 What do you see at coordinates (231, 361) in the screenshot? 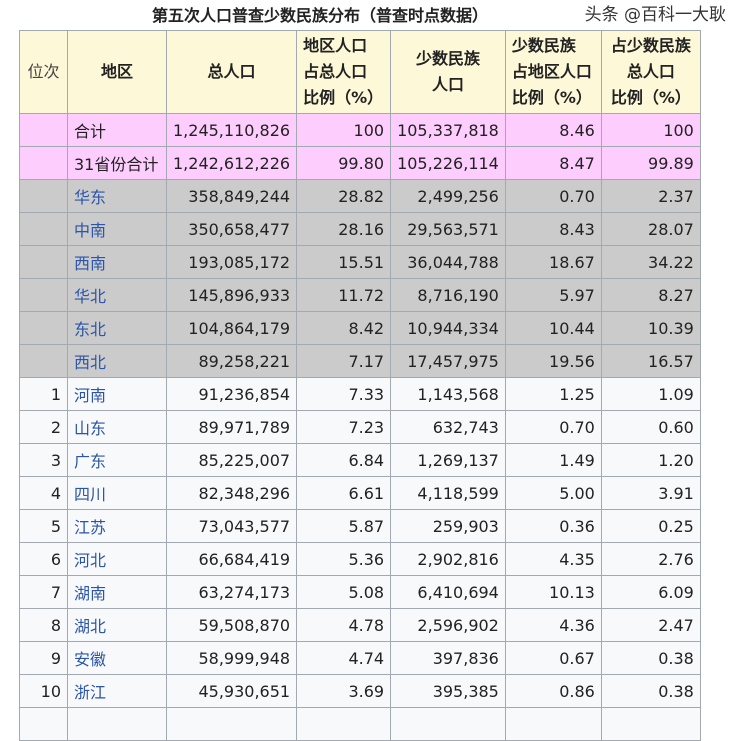
I see `total-population-cell: 89,258,221` at bounding box center [231, 361].